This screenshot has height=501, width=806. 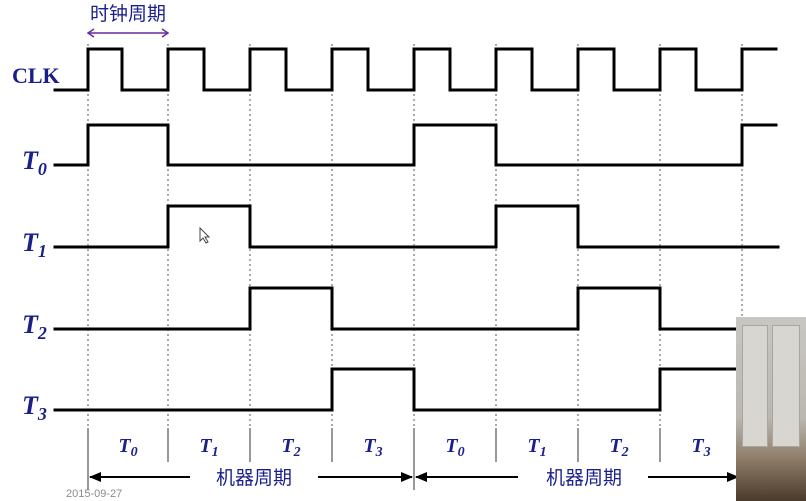 What do you see at coordinates (205, 235) in the screenshot?
I see `pointer-cursor-icon` at bounding box center [205, 235].